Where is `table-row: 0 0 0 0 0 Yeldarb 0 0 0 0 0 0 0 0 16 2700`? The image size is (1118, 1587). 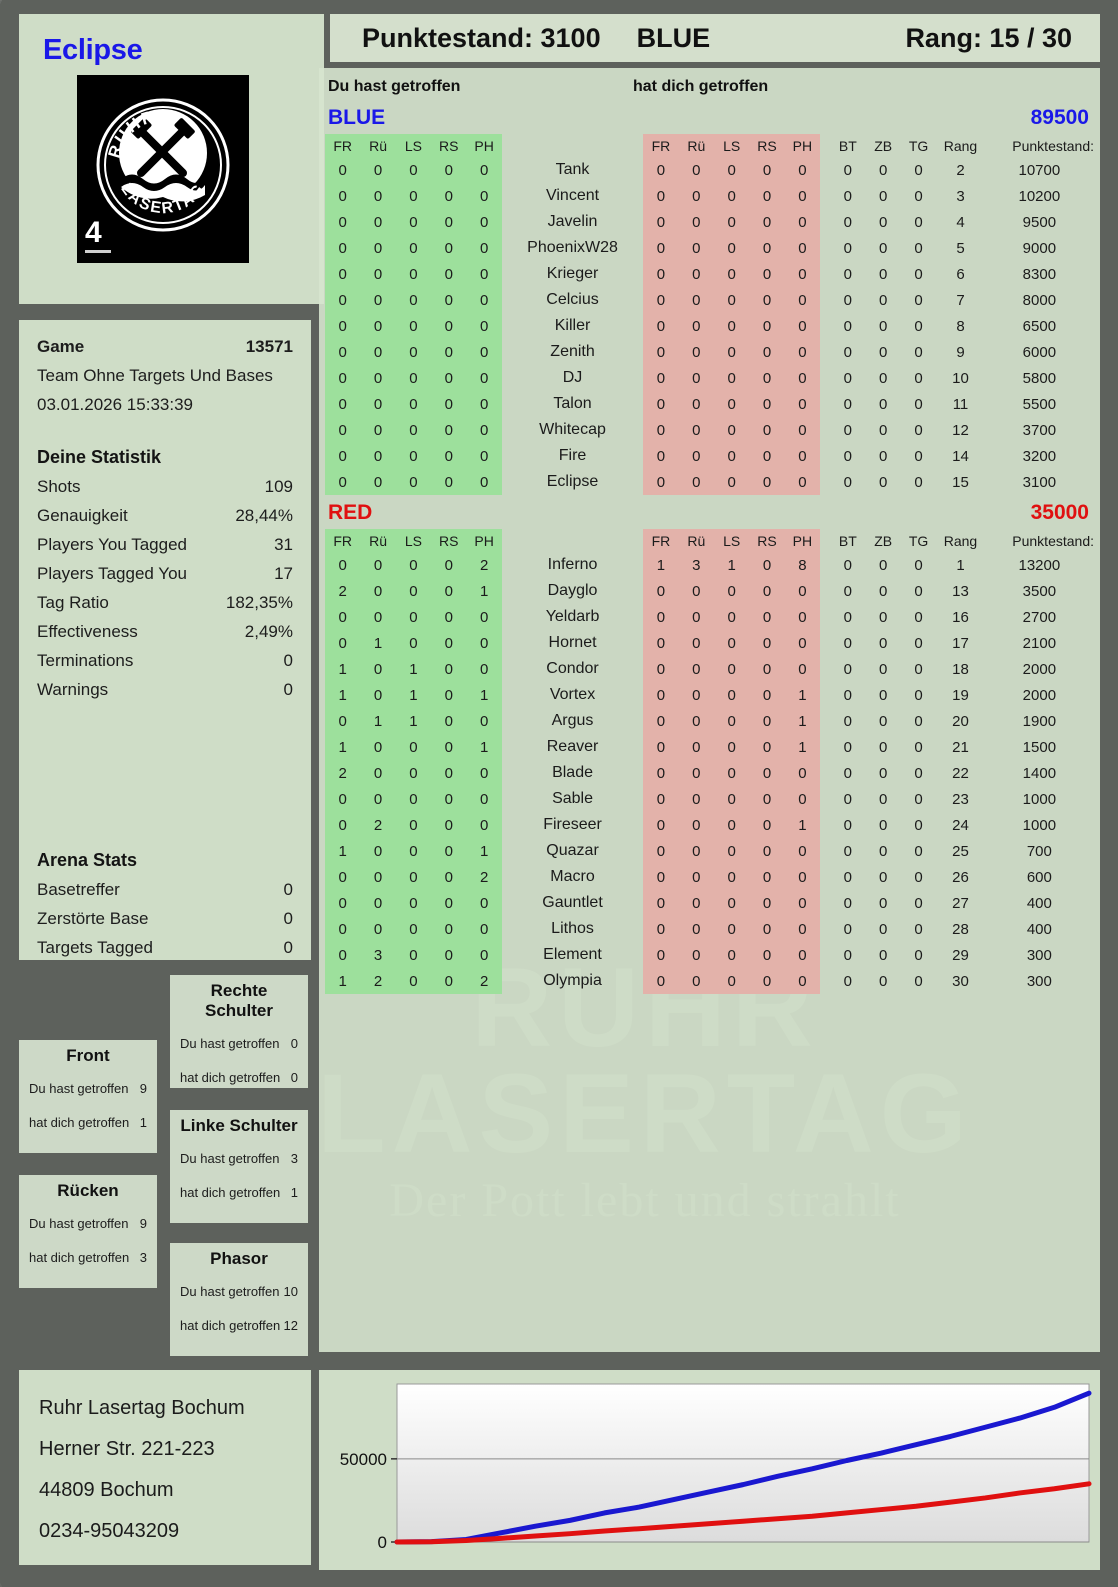
table-row: 0 0 0 0 0 Yeldarb 0 0 0 0 0 0 0 0 16 2700 is located at coordinates (709, 617).